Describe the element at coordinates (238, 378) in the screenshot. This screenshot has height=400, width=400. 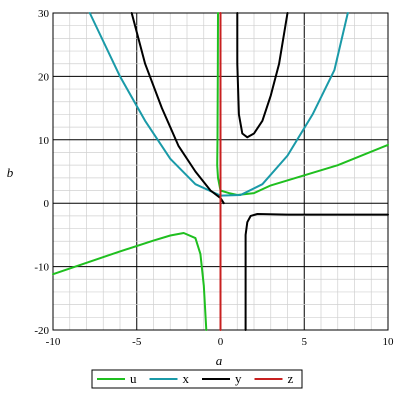
I see `legend-label-y: y` at that location.